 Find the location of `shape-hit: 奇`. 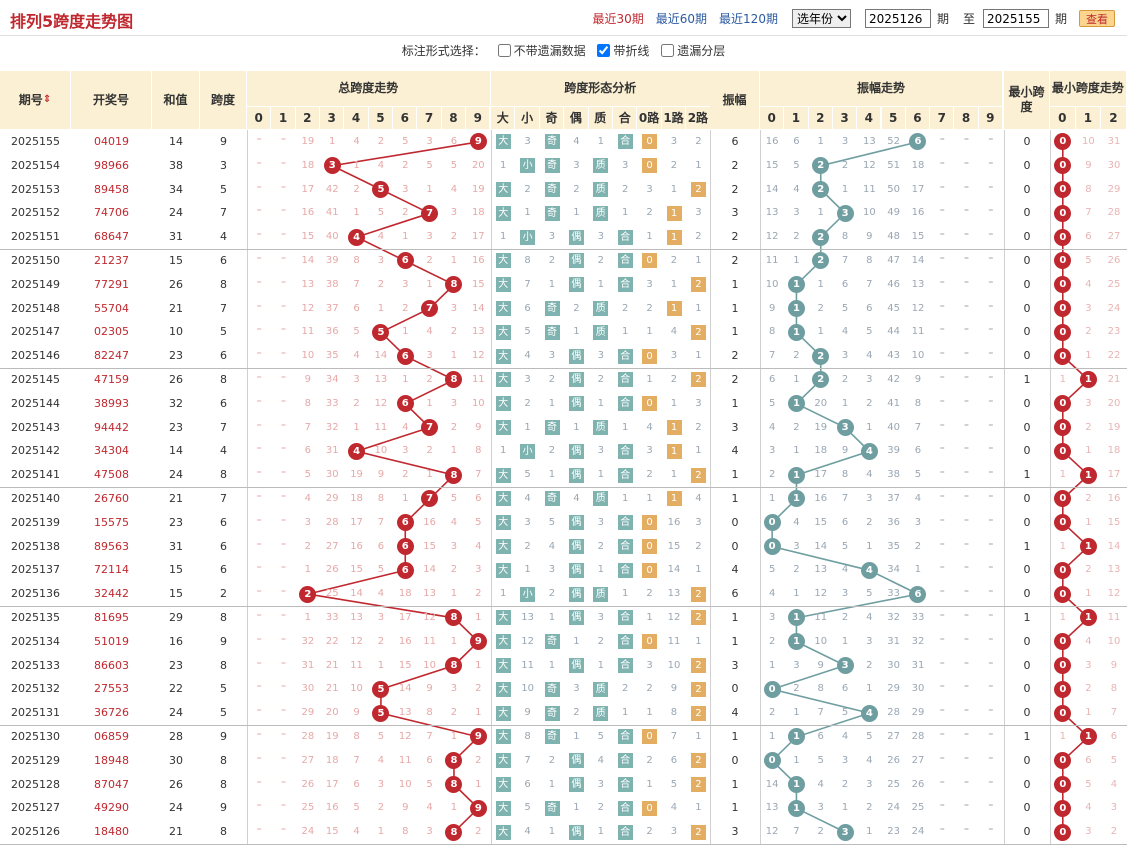

shape-hit: 奇 is located at coordinates (552, 689).